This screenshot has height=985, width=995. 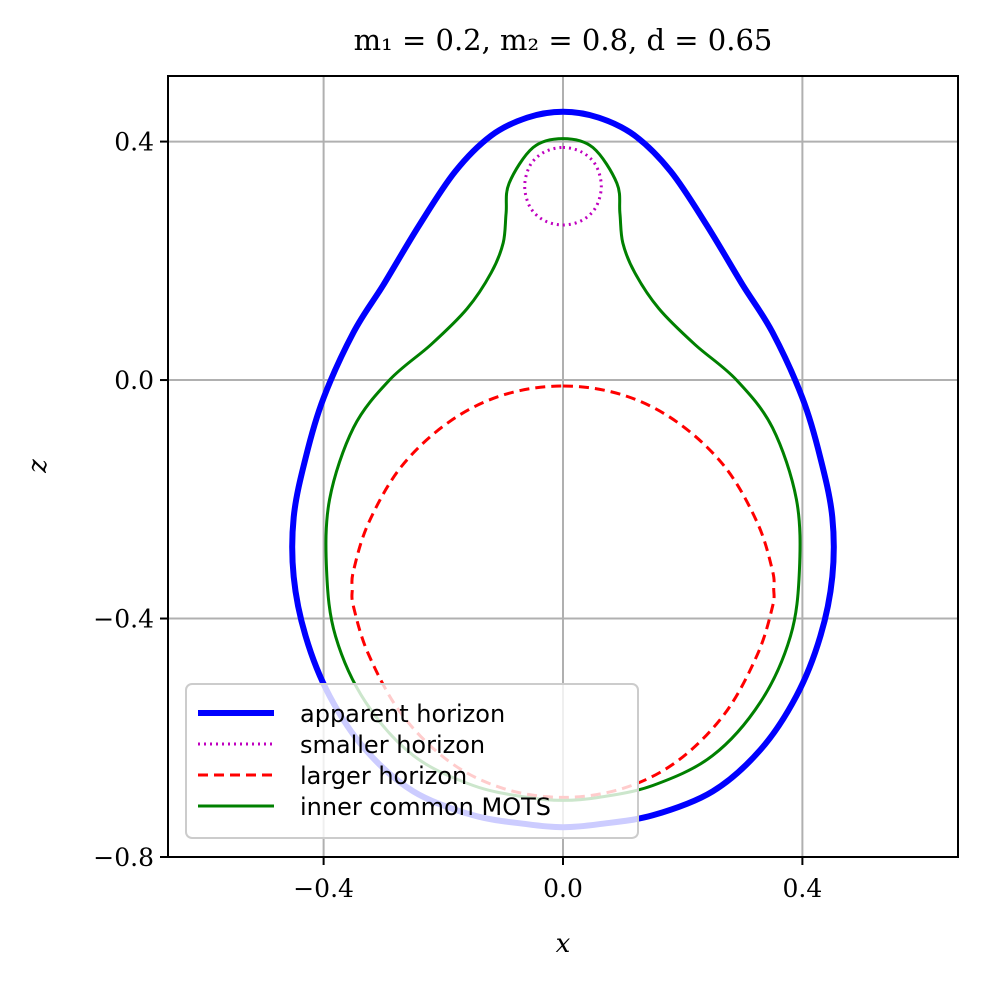 What do you see at coordinates (134, 380) in the screenshot?
I see `y-tick-label: 0.0` at bounding box center [134, 380].